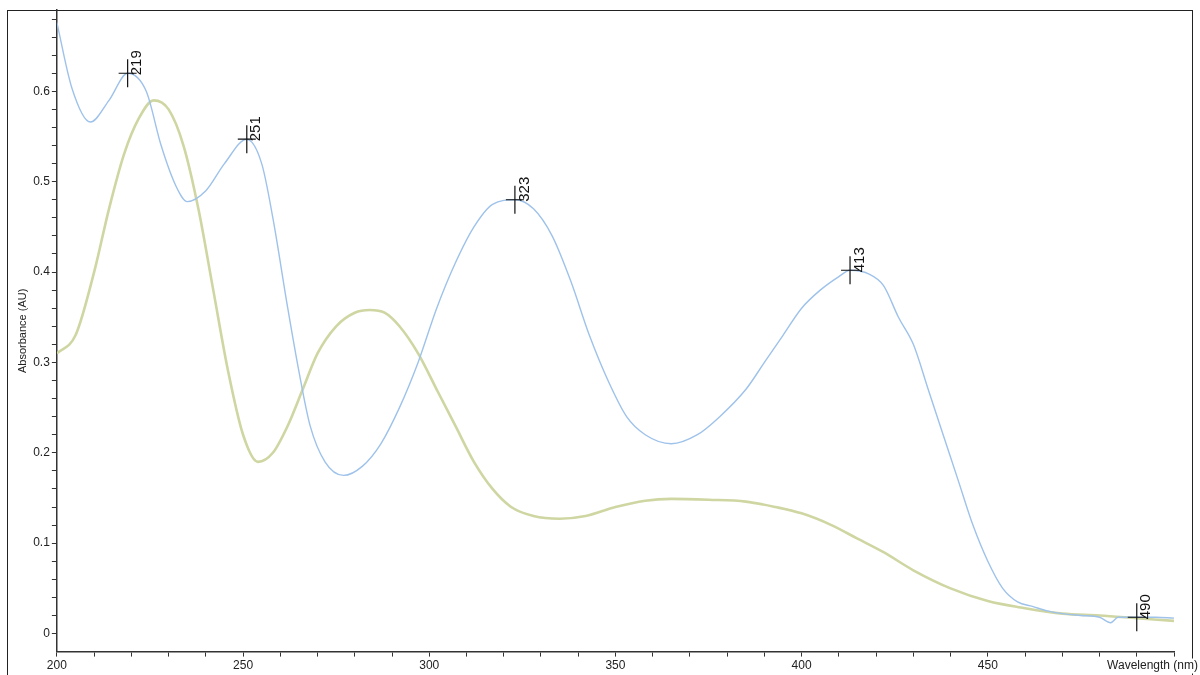 This screenshot has width=1200, height=675. What do you see at coordinates (42, 361) in the screenshot?
I see `y-tick-label: 0.3` at bounding box center [42, 361].